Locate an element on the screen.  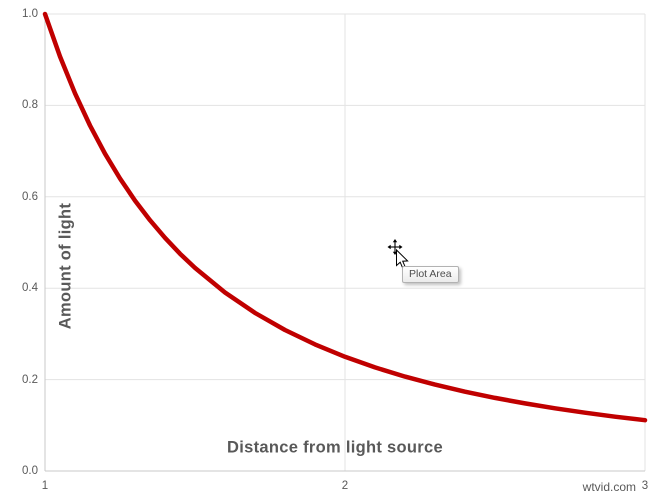
x-axis-title: Distance from light source is located at coordinates (335, 447).